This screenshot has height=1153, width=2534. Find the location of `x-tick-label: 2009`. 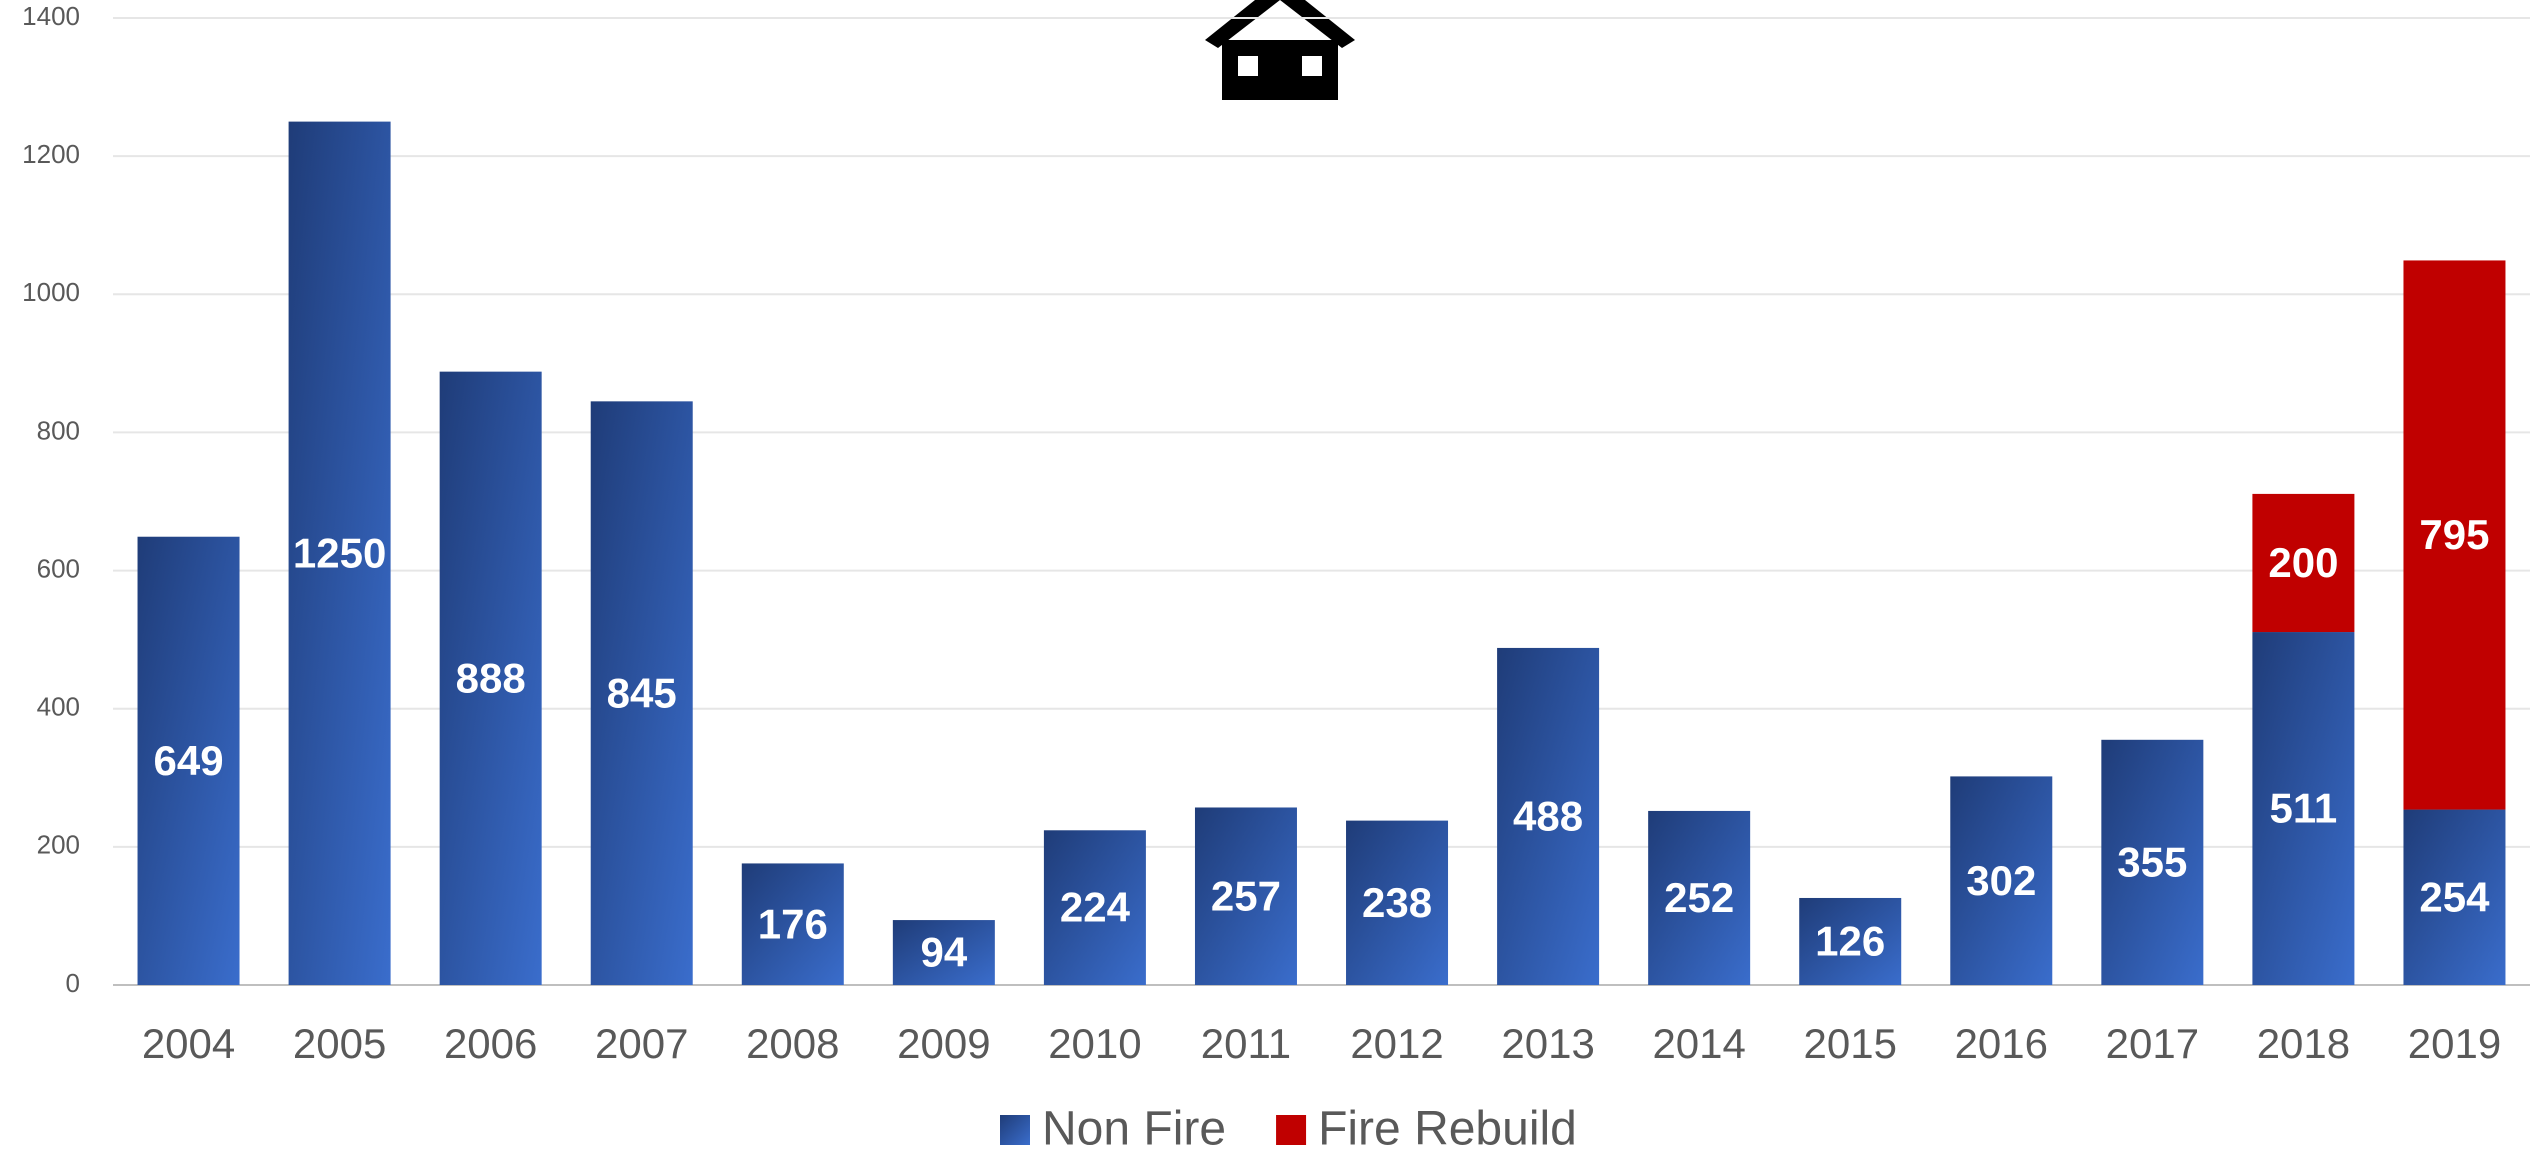

x-tick-label: 2009 is located at coordinates (943, 1043).